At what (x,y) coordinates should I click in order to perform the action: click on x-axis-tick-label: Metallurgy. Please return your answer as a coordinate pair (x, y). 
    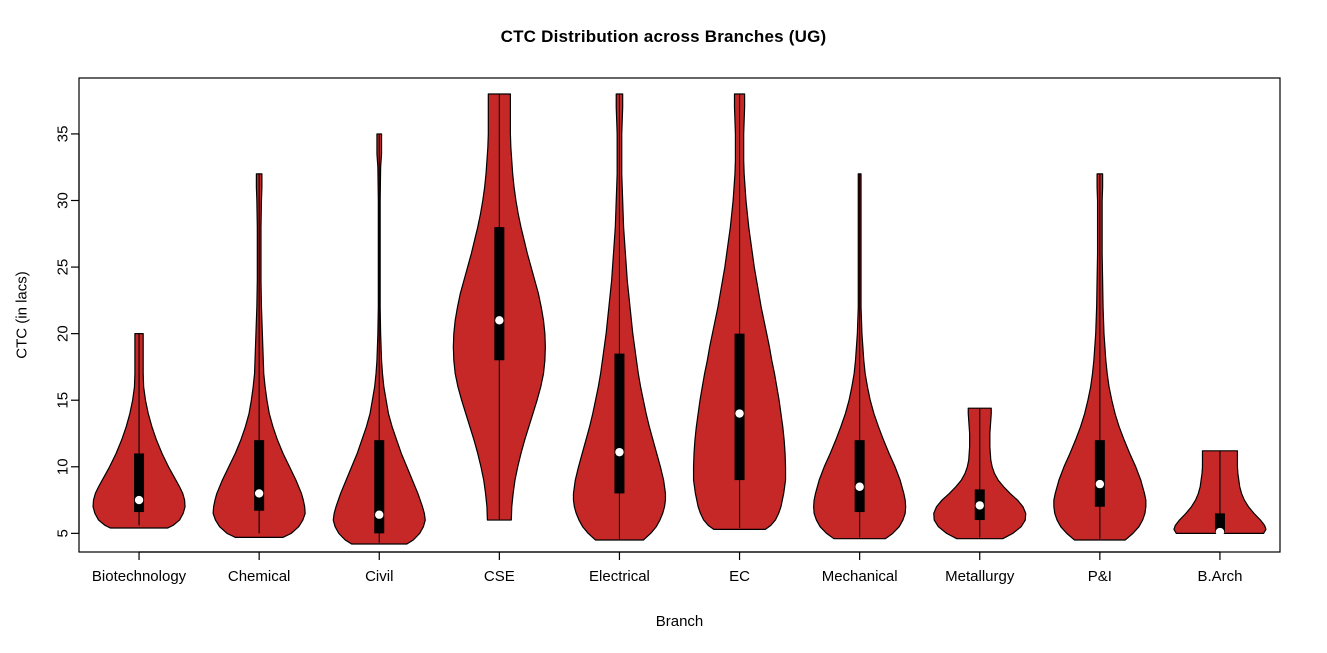
    Looking at the image, I should click on (980, 576).